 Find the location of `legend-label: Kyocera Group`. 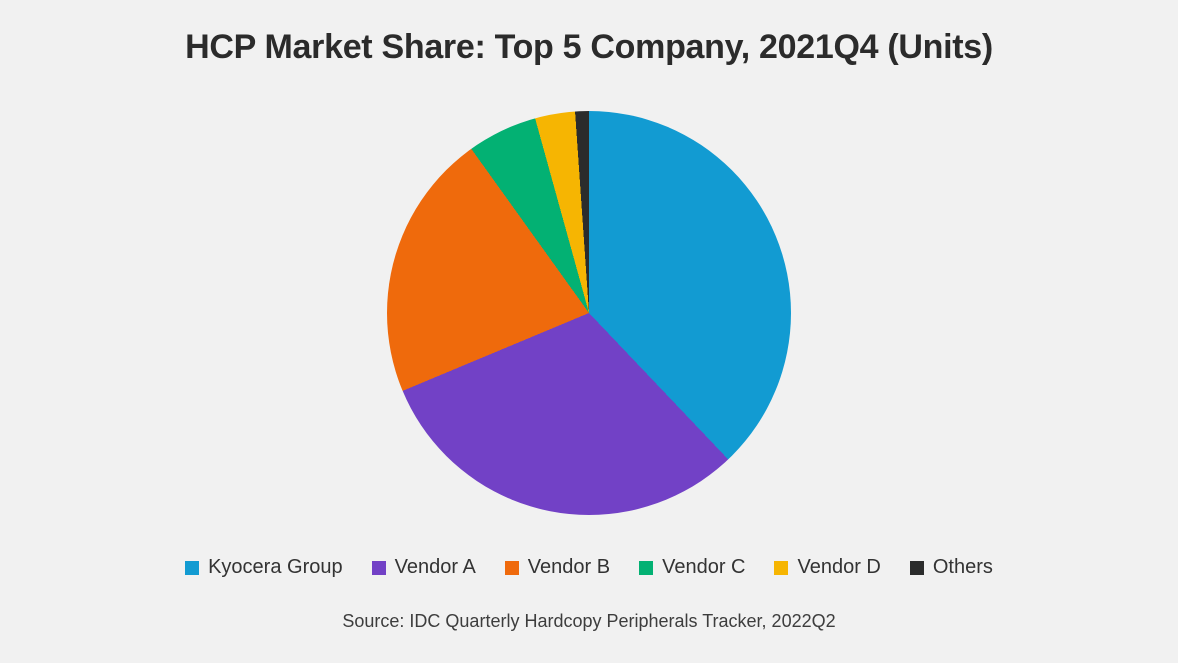

legend-label: Kyocera Group is located at coordinates (275, 567).